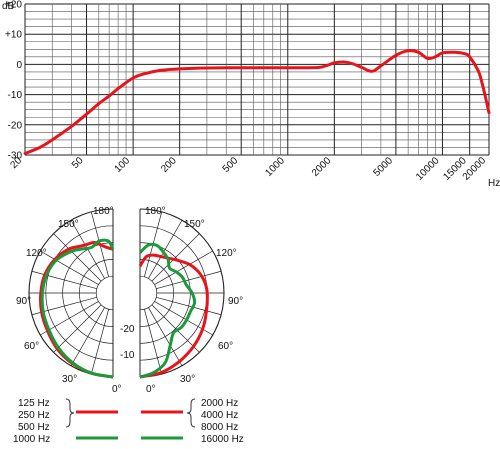 The width and height of the screenshot is (500, 449). Describe the element at coordinates (130, 419) in the screenshot. I see `legend` at that location.